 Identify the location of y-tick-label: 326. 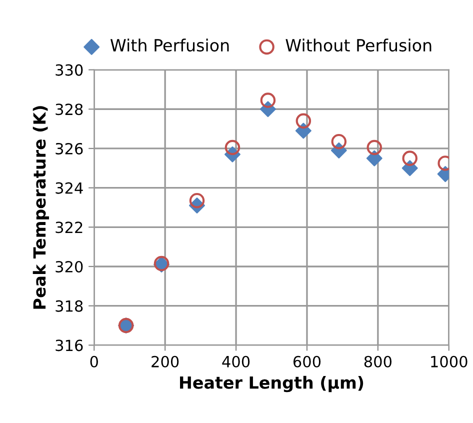
(69, 148).